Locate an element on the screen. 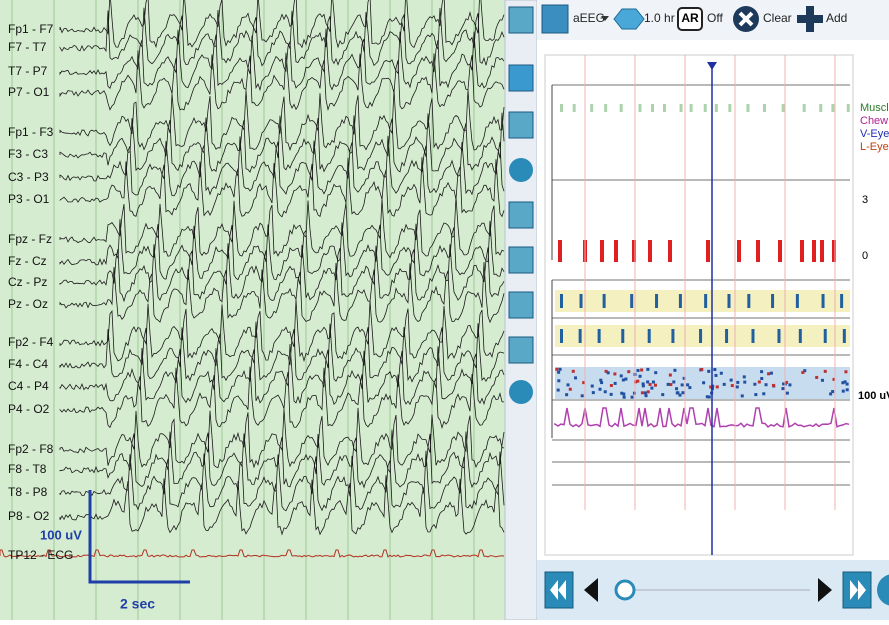 The width and height of the screenshot is (889, 625). ar-button is located at coordinates (690, 19).